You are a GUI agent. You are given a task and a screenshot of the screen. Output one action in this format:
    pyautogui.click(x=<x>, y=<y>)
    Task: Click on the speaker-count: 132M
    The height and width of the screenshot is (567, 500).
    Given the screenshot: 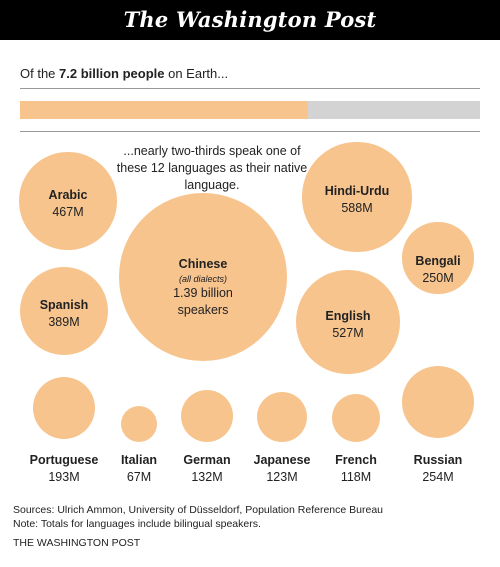 What is the action you would take?
    pyautogui.click(x=207, y=477)
    